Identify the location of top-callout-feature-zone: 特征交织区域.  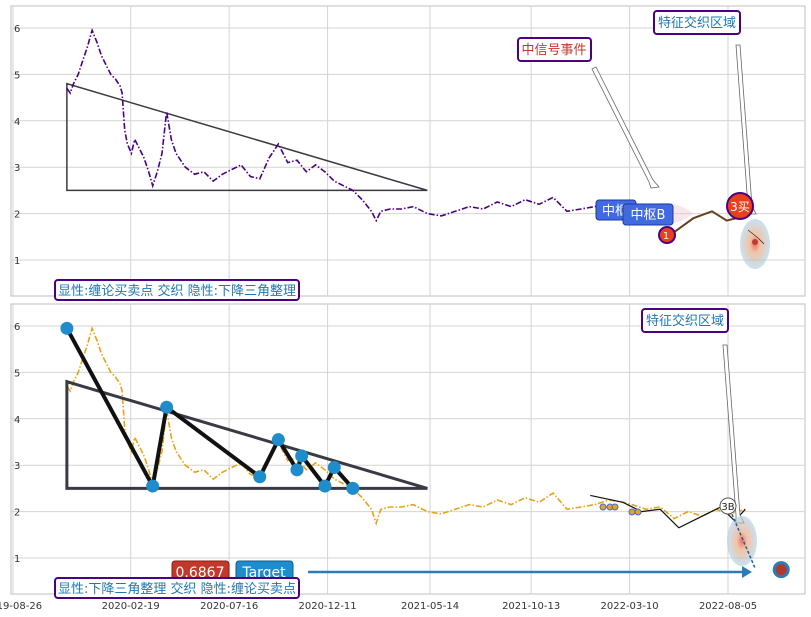
(705, 112).